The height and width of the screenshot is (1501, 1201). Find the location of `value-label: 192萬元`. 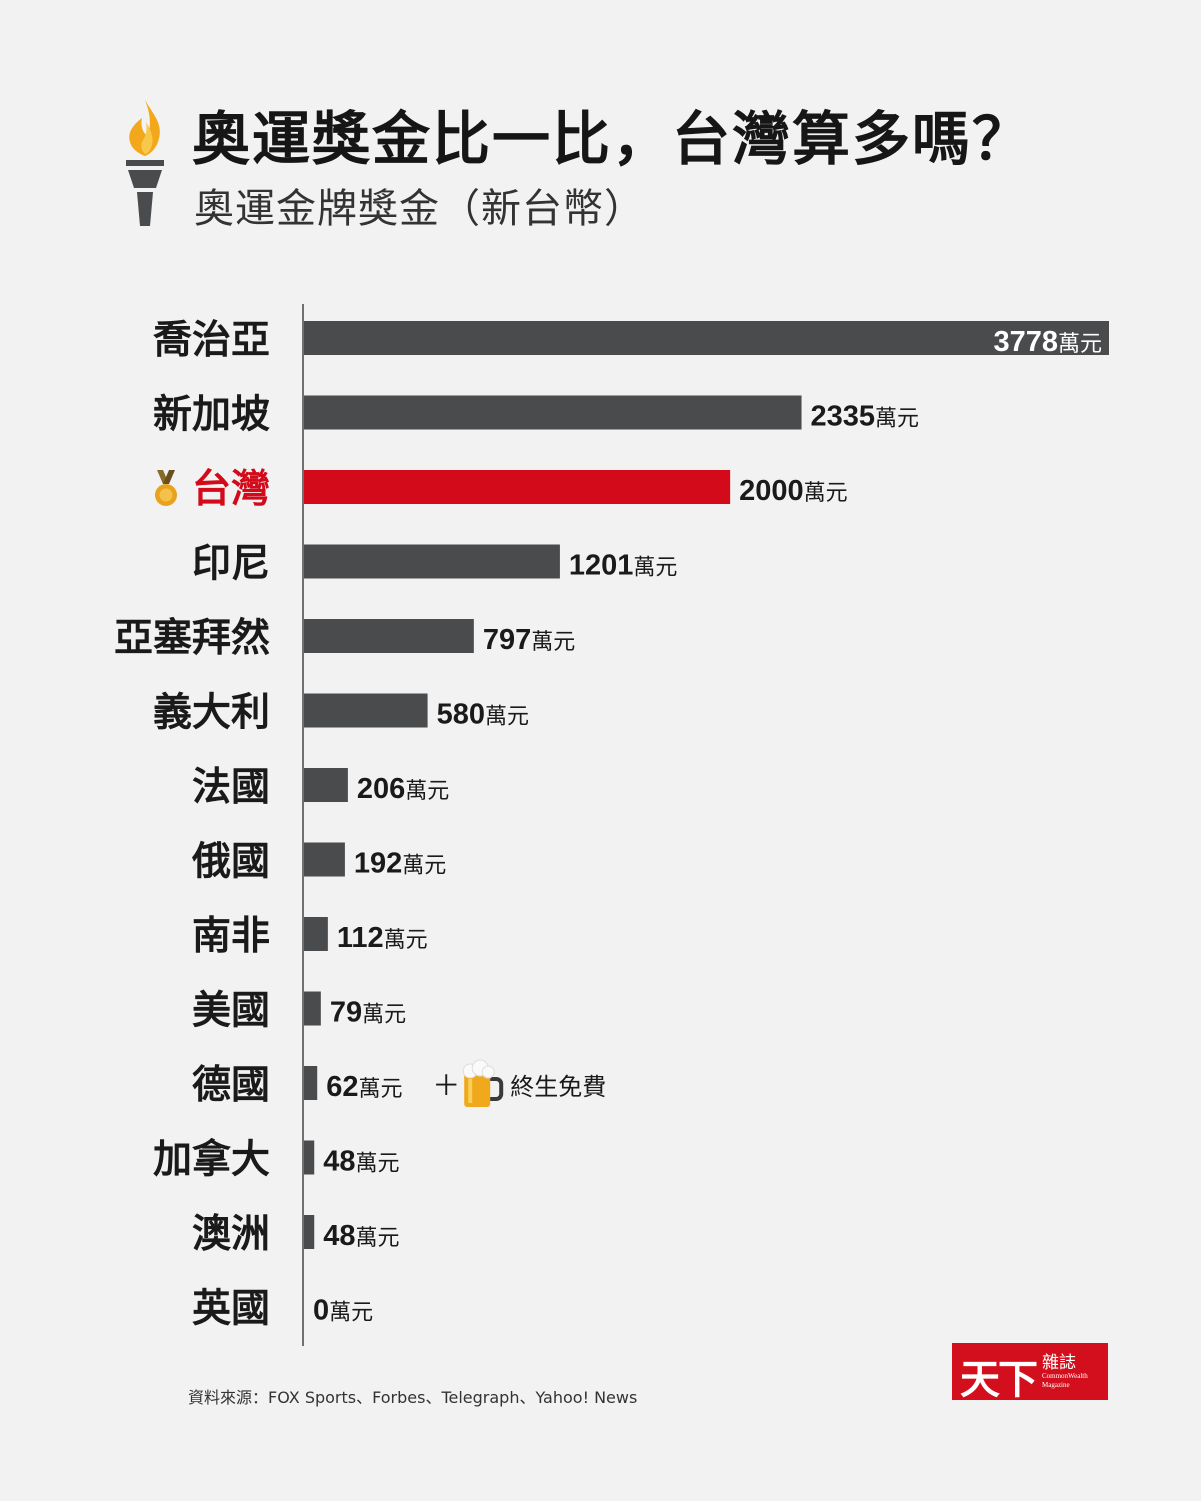

value-label: 192萬元 is located at coordinates (400, 864).